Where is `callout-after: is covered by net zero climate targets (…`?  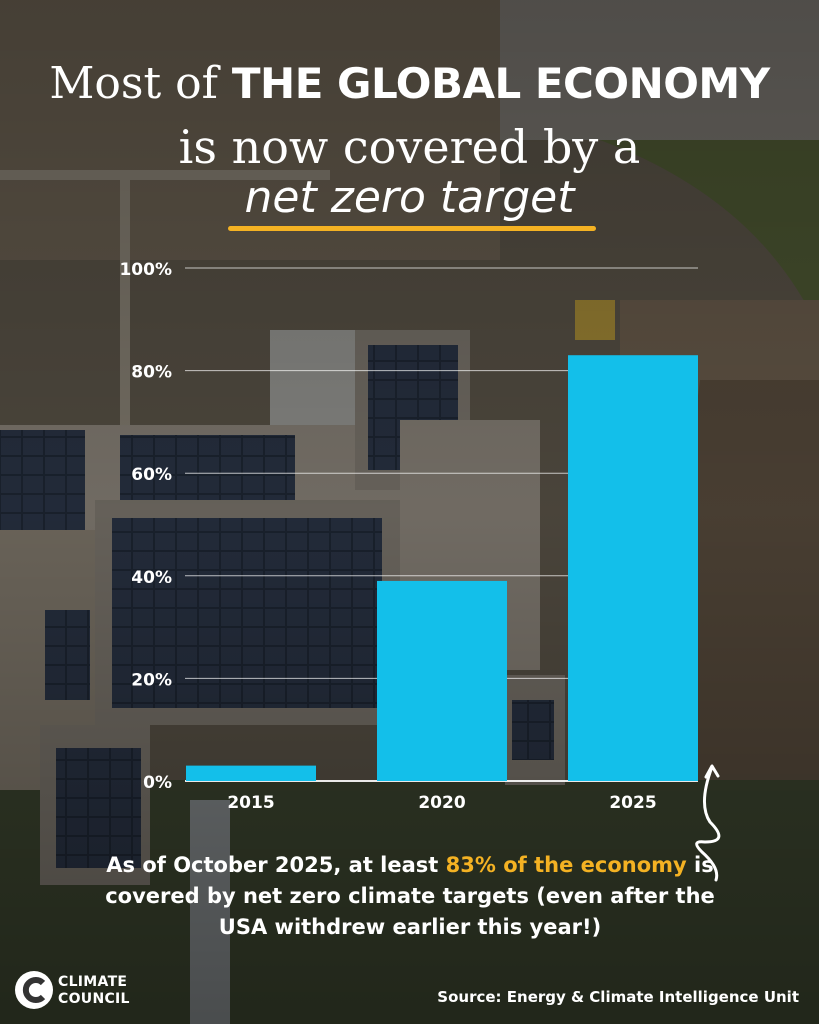 callout-after: is covered by net zero climate targets (… is located at coordinates (410, 896).